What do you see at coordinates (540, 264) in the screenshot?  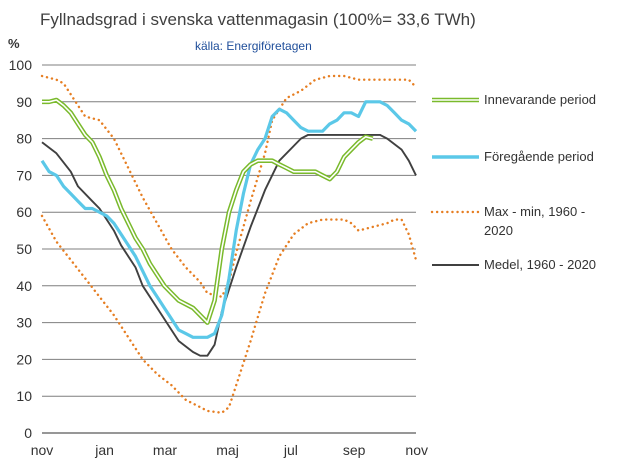 I see `legend-label: Medel, 1960 - 2020` at bounding box center [540, 264].